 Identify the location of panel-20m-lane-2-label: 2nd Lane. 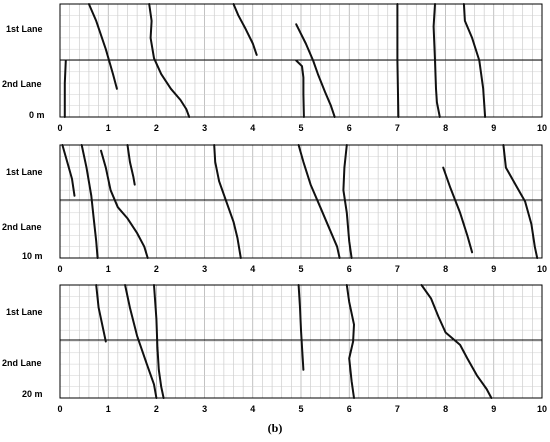
(22, 363).